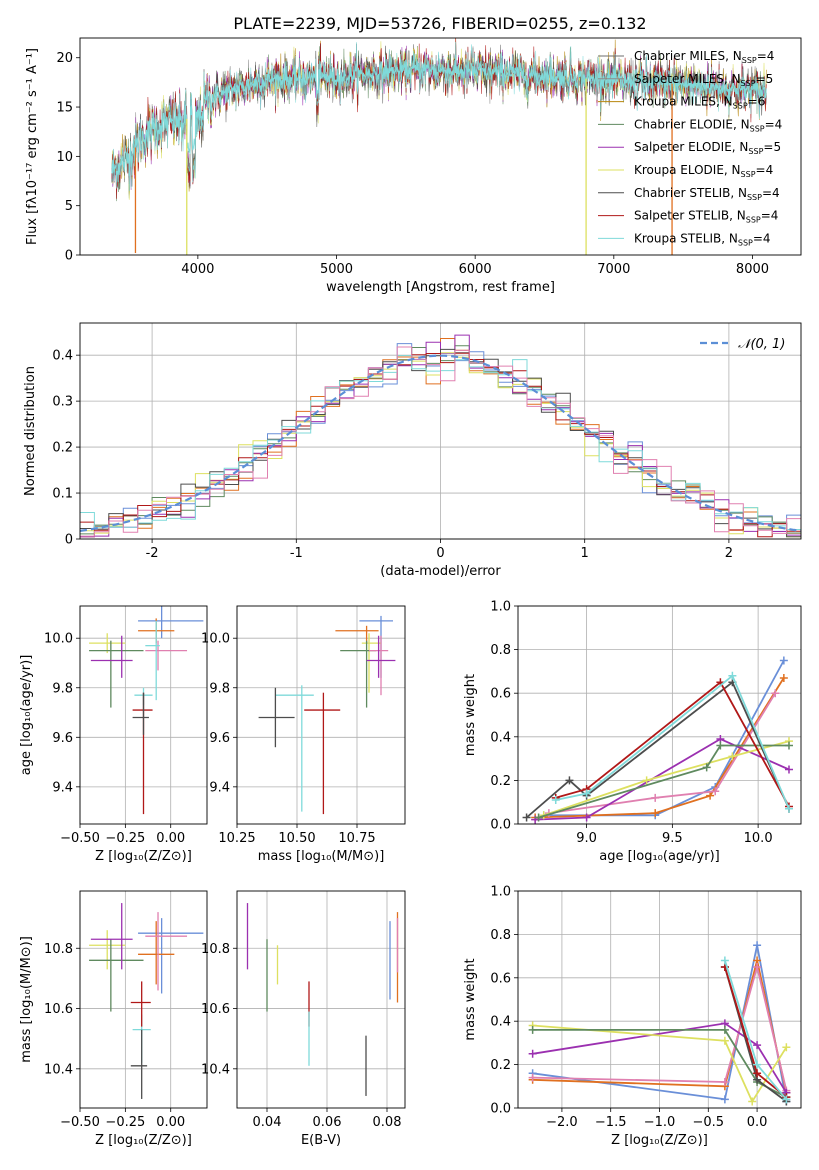 The width and height of the screenshot is (819, 1170). What do you see at coordinates (219, 787) in the screenshot?
I see `y-tick-label: 9.4` at bounding box center [219, 787].